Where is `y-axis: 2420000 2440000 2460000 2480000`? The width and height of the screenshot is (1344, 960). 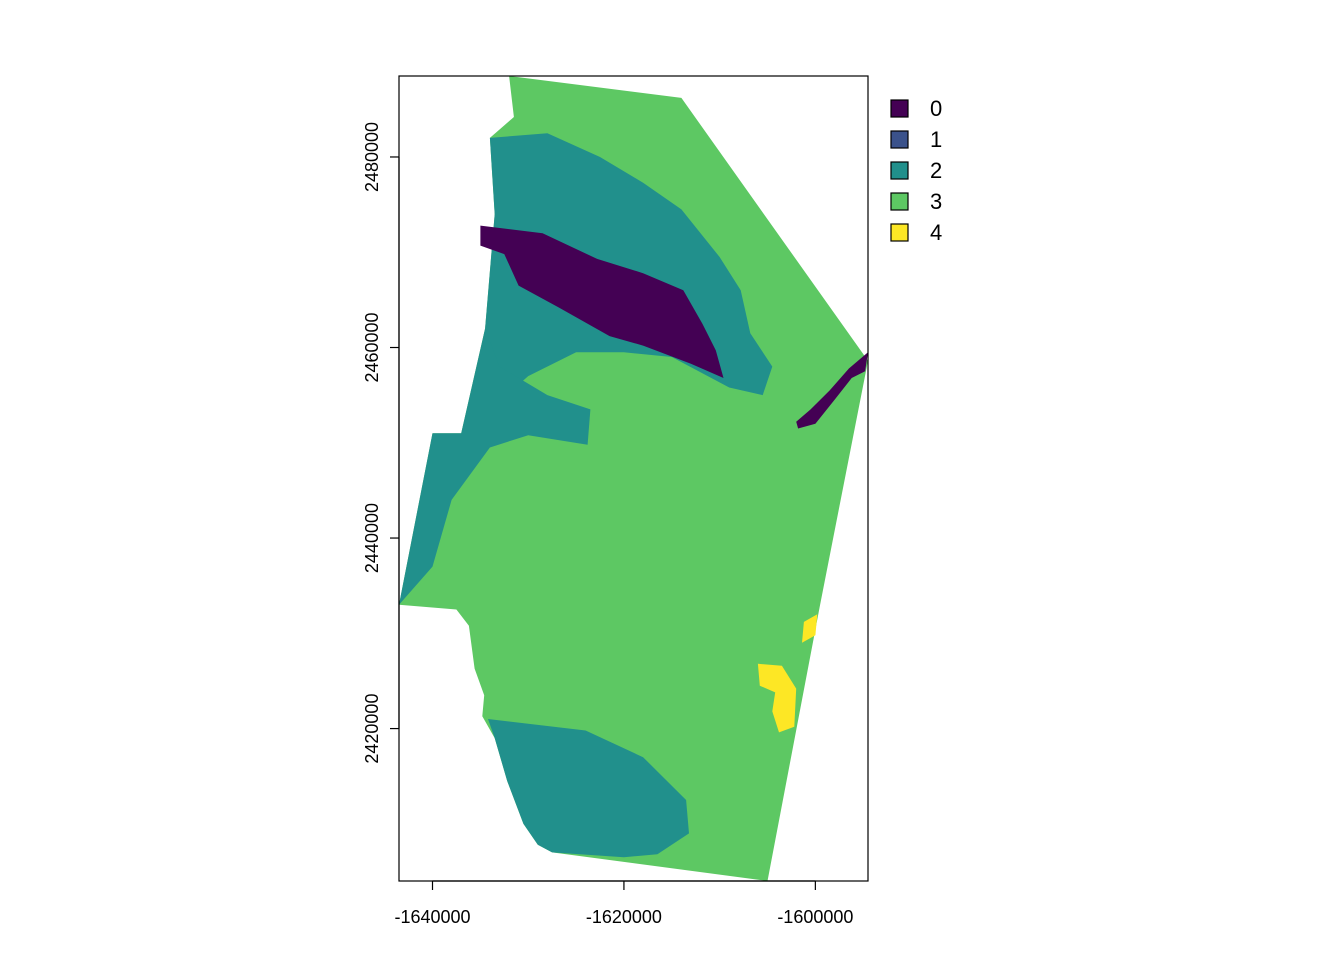 y-axis: 2420000 2440000 2460000 2480000 is located at coordinates (381, 443).